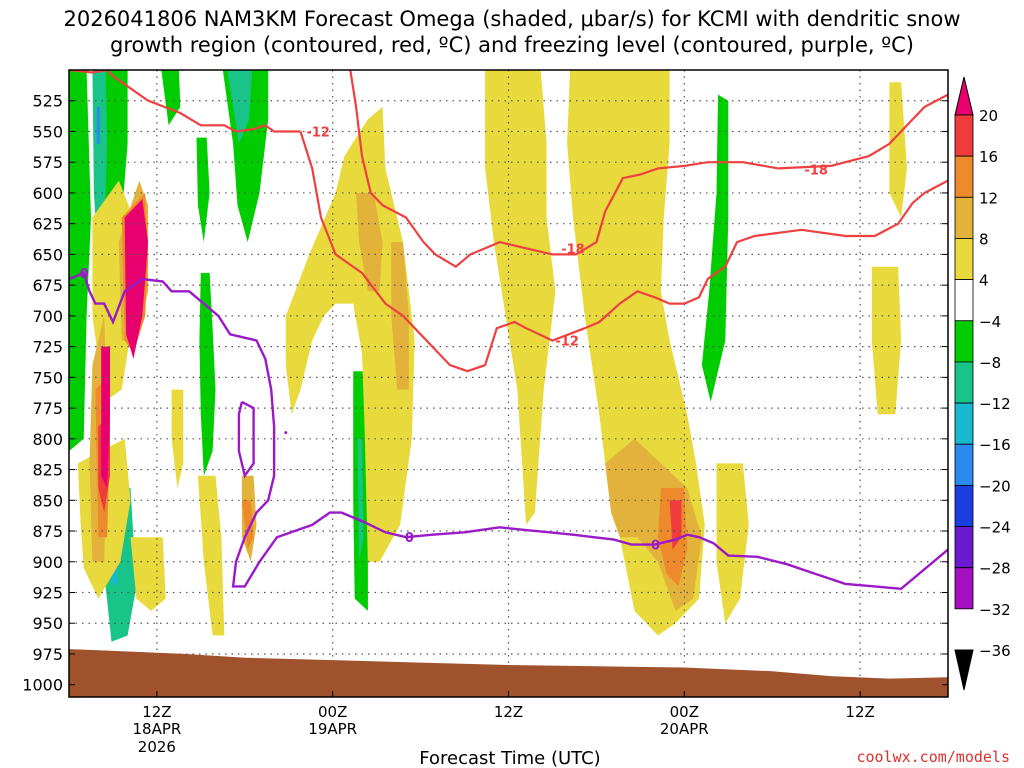 This screenshot has height=768, width=1024. I want to click on y-tick-label: 600, so click(47, 193).